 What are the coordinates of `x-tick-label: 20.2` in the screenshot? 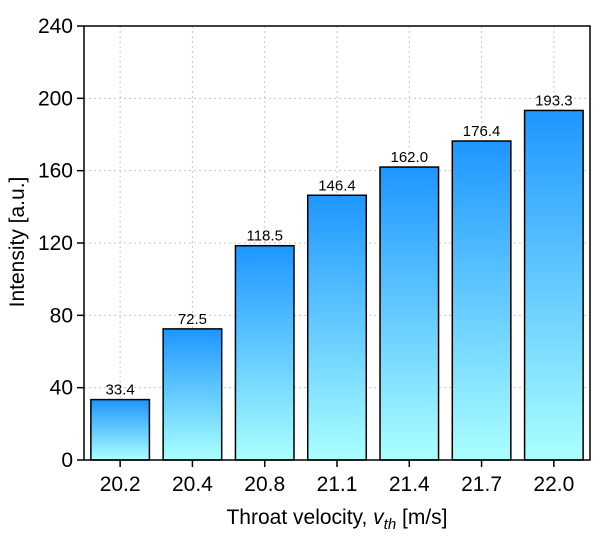 It's located at (120, 484).